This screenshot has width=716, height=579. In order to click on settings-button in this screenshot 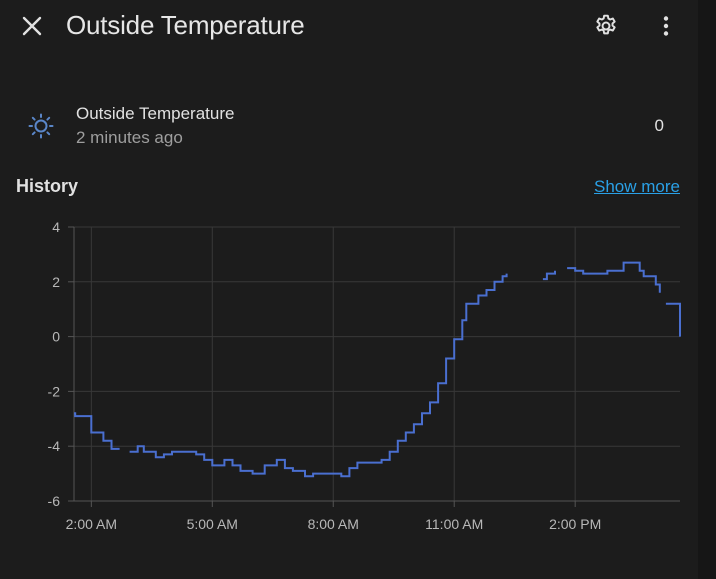, I will do `click(606, 26)`.